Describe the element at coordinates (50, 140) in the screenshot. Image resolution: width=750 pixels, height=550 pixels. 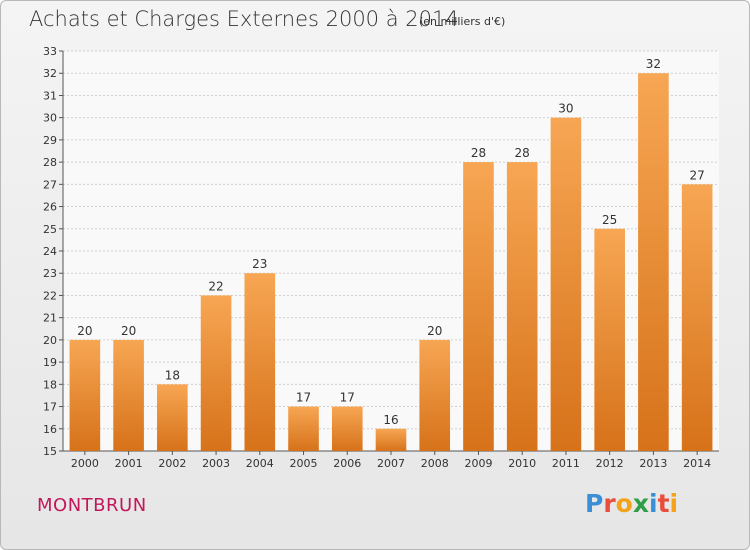
I see `y-tick-label: 29` at that location.